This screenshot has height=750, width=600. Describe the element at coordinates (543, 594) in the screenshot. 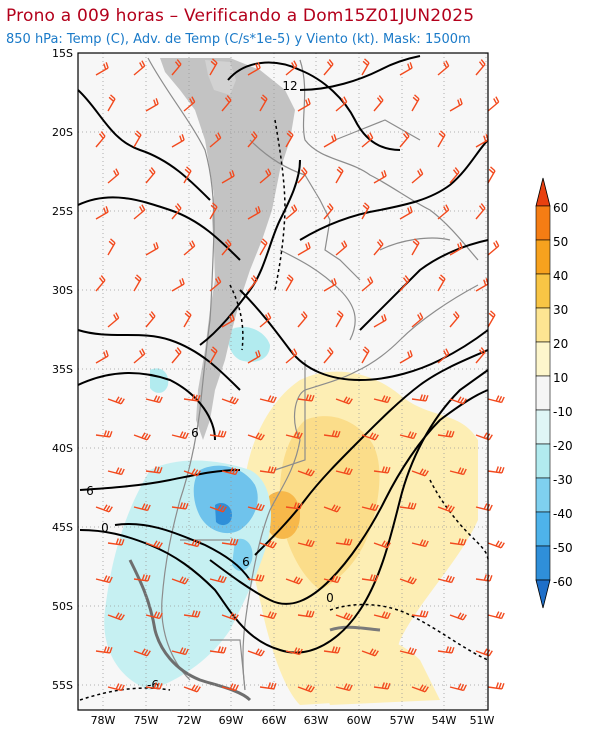

I see `colorbar-min-arrow` at that location.